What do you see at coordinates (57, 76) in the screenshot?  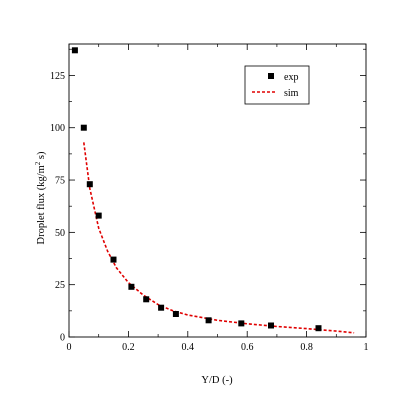 I see `y-tick-label: 125` at bounding box center [57, 76].